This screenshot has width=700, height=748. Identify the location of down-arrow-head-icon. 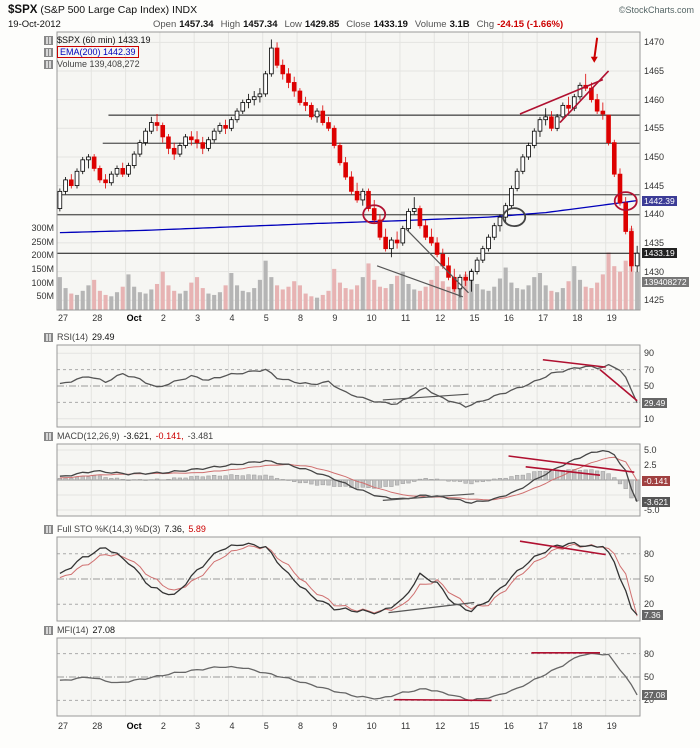
(594, 59).